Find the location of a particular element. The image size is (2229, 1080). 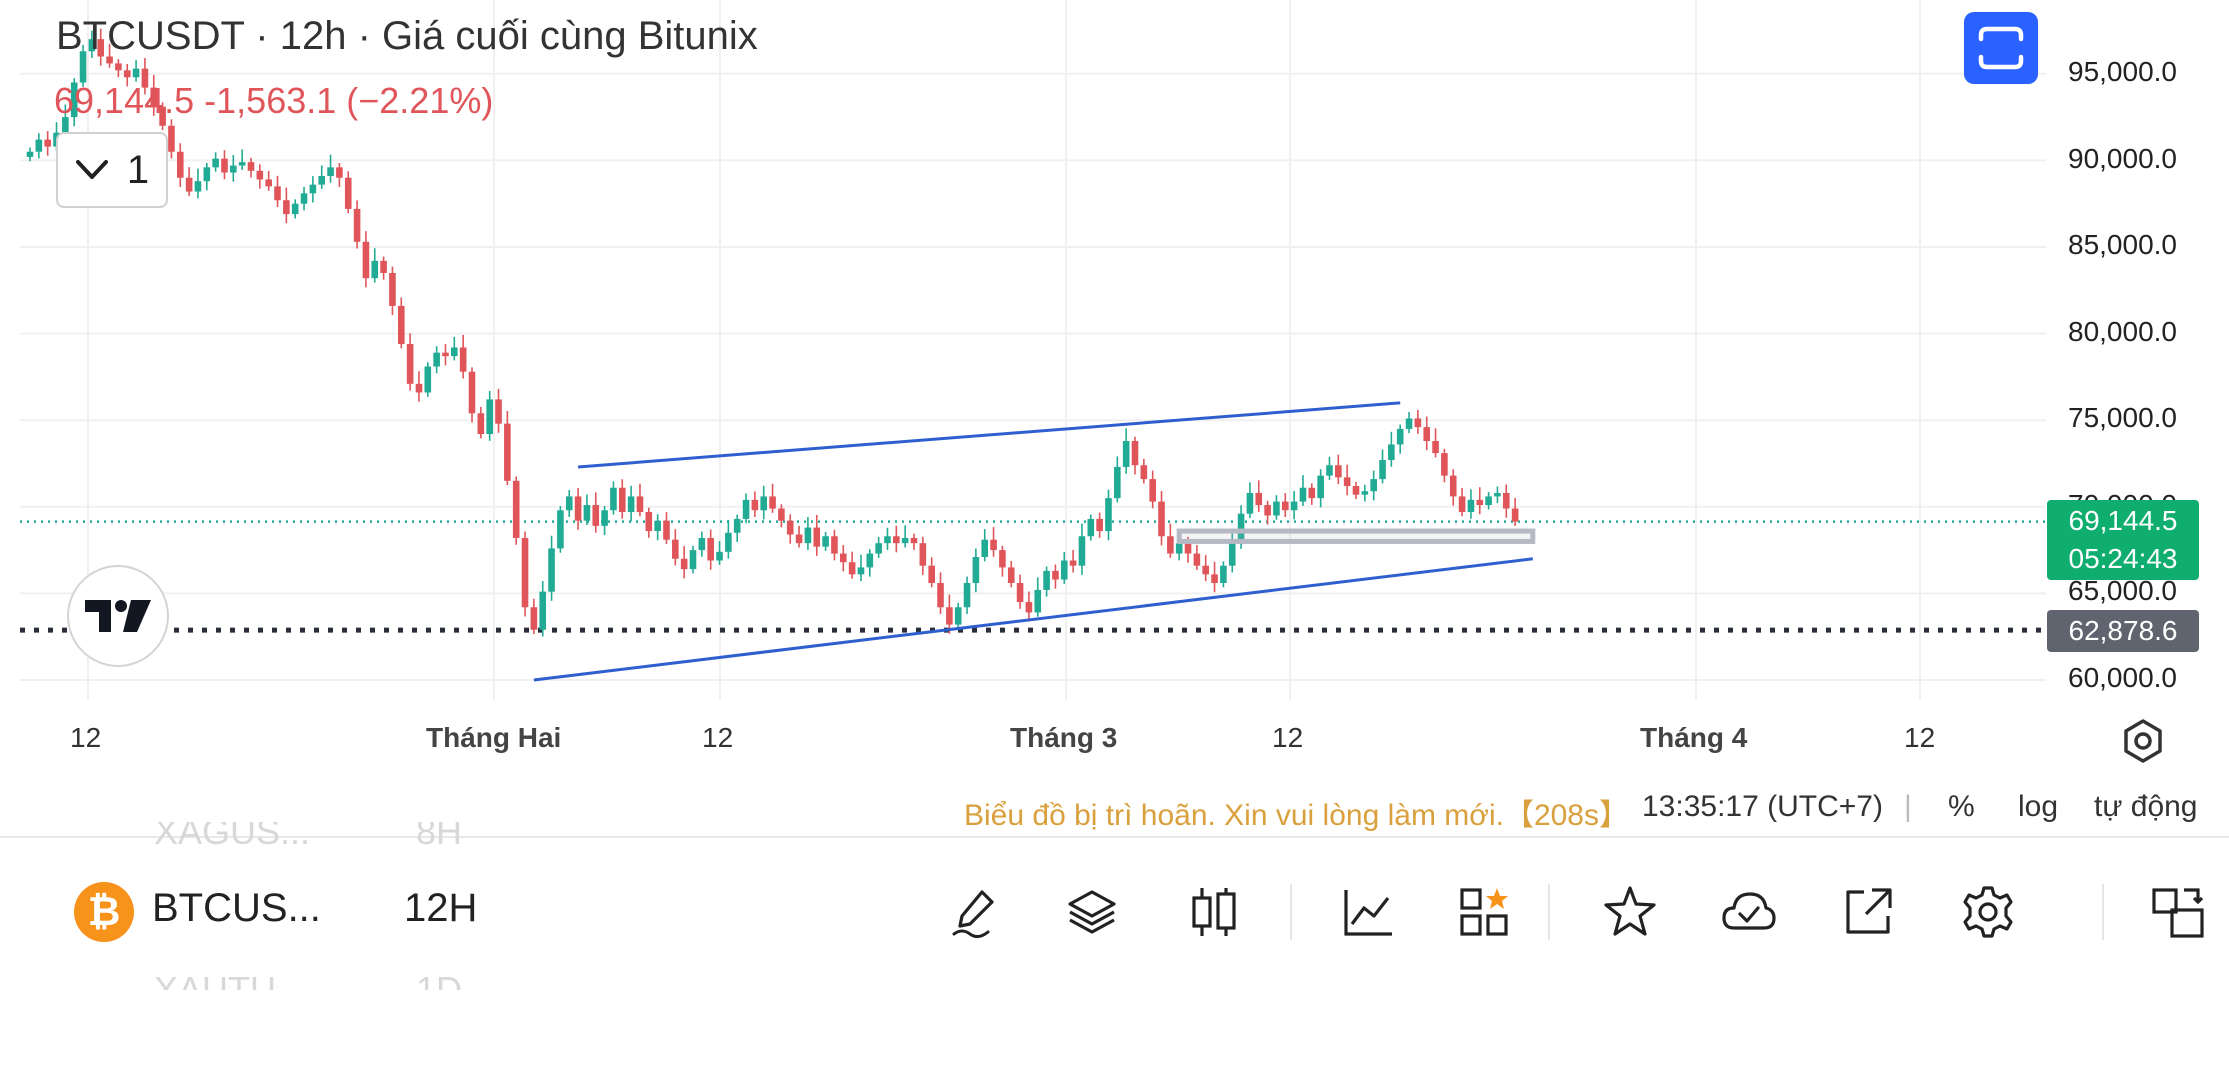

bitcoin-icon: ₿ is located at coordinates (104, 912).